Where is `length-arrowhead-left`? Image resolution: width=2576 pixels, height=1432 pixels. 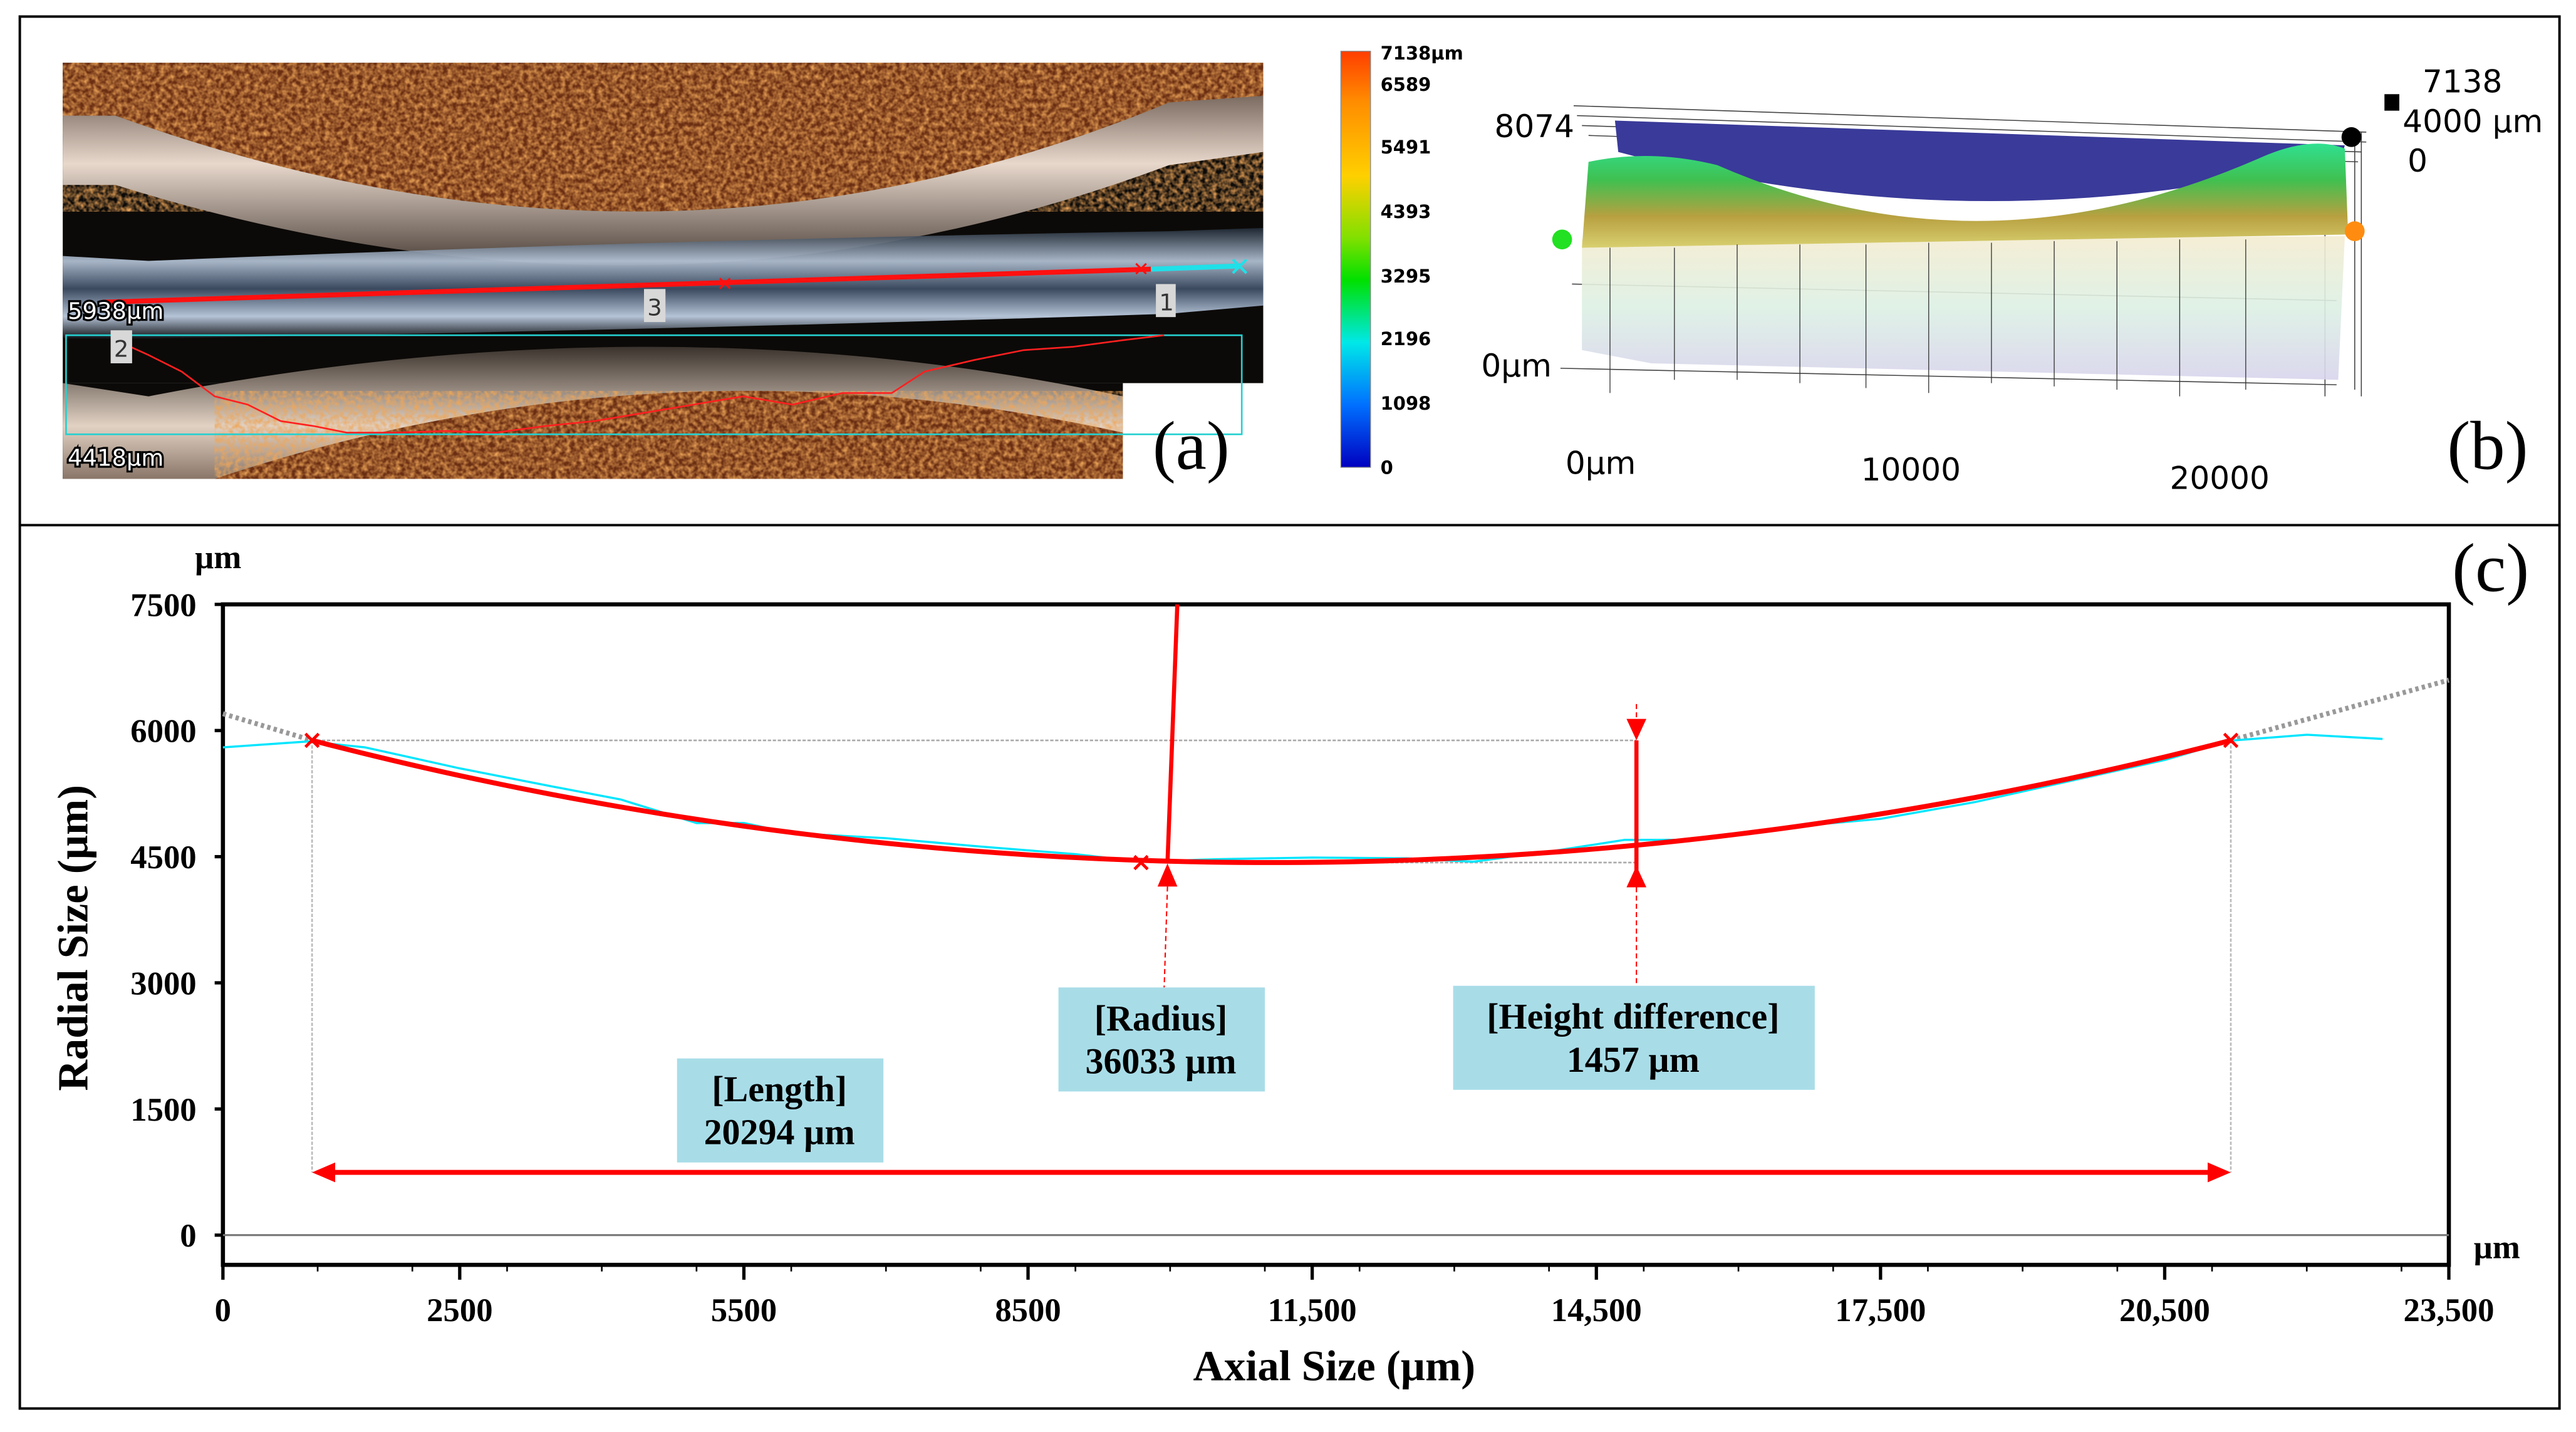
length-arrowhead-left is located at coordinates (324, 1172).